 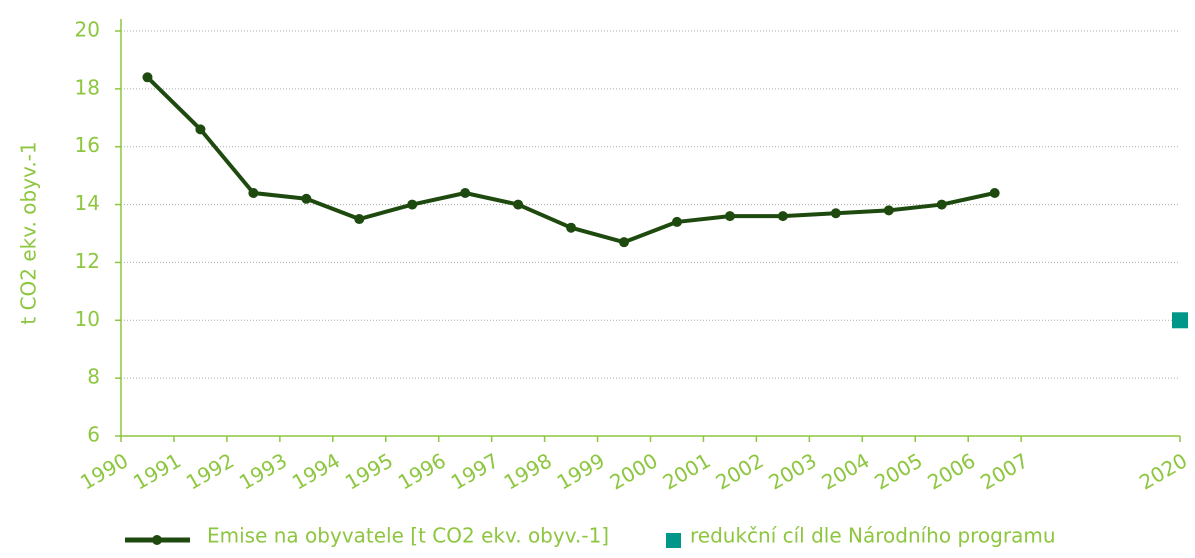 I want to click on x-tick-label: 2007, so click(x=1004, y=471).